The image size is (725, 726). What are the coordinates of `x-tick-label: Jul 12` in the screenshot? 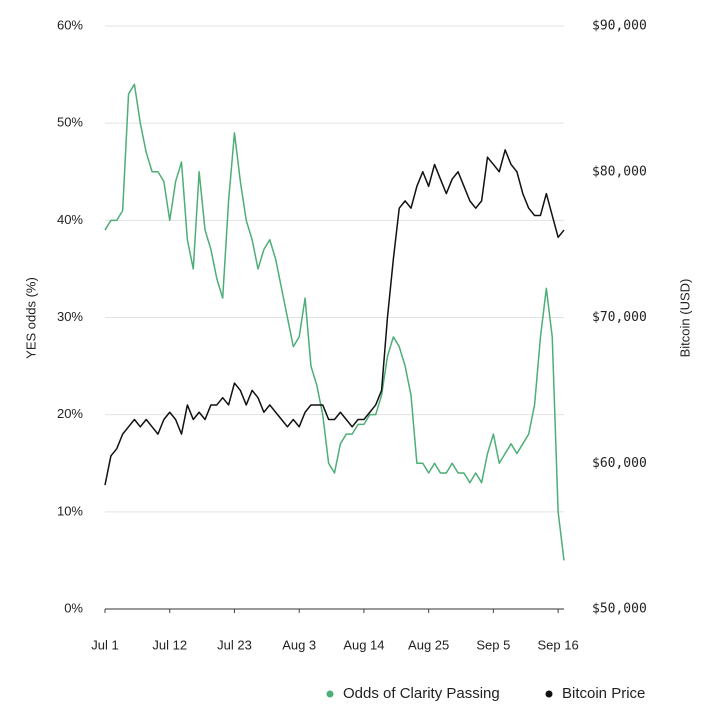 It's located at (169, 644).